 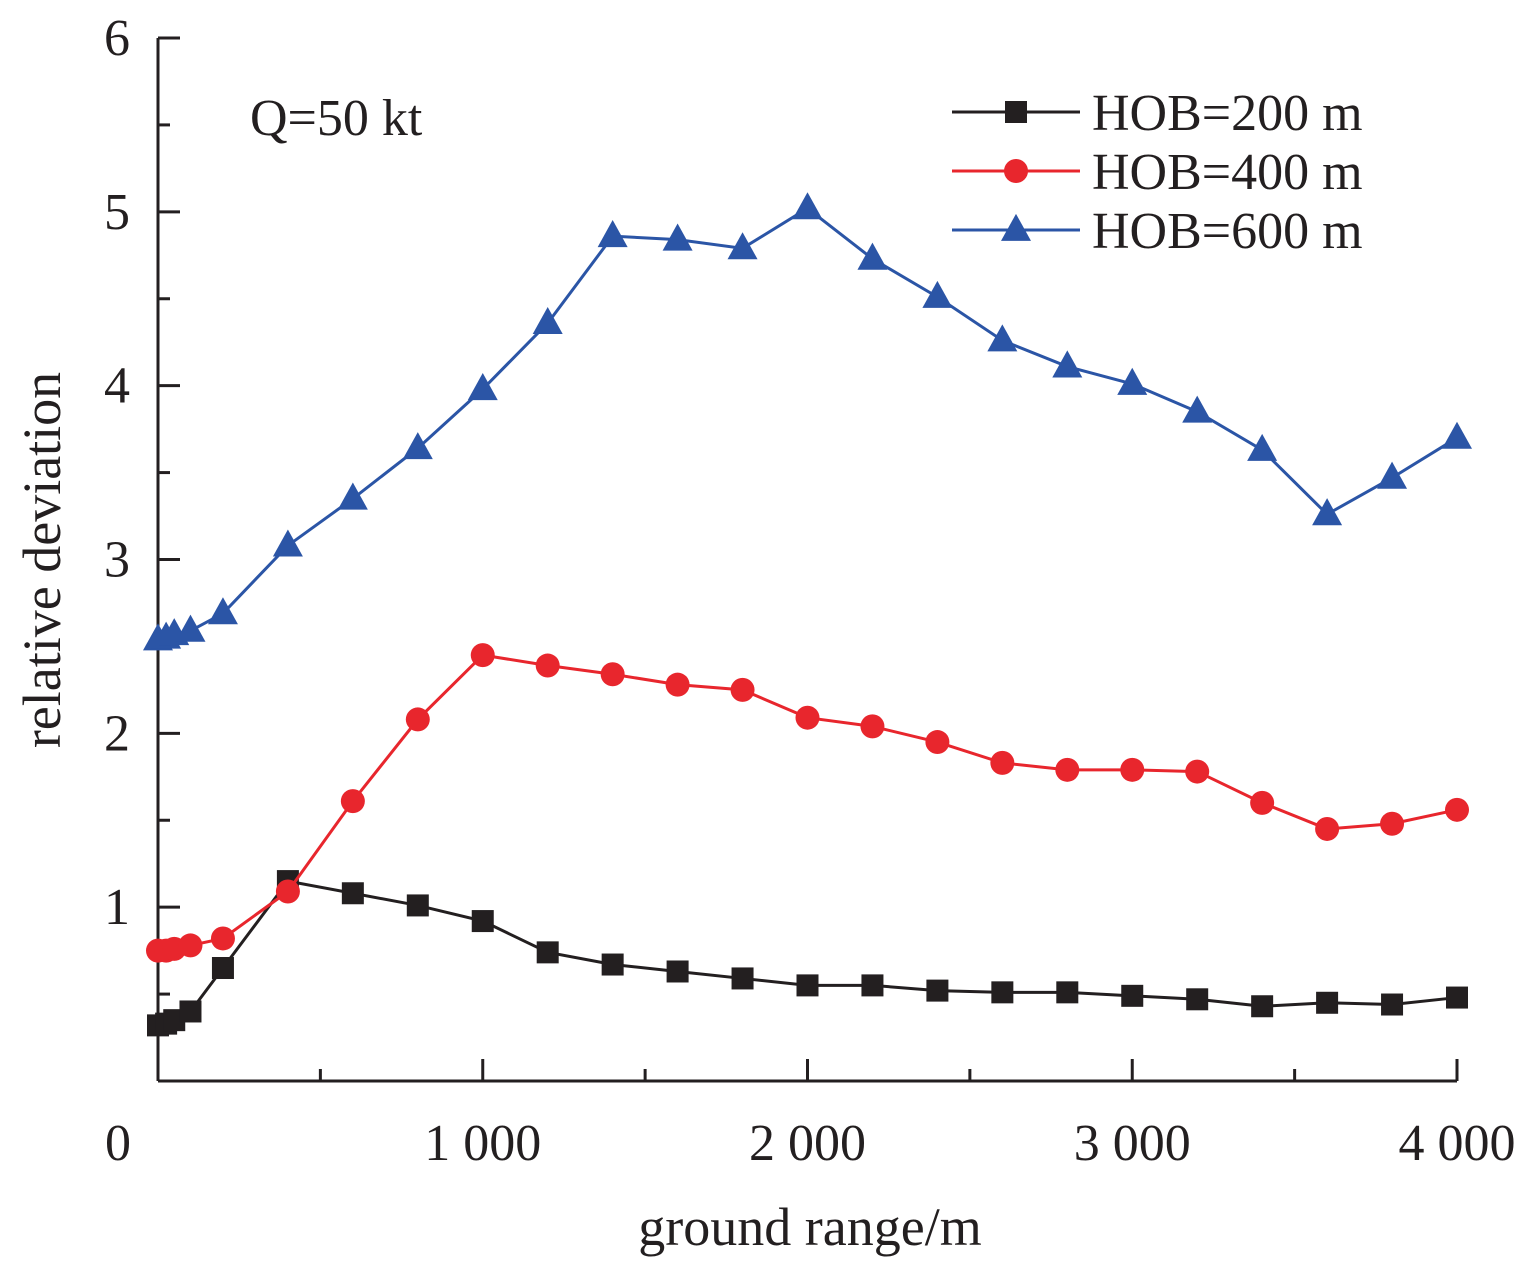 I want to click on x-tick-label: 0, so click(x=118, y=1143).